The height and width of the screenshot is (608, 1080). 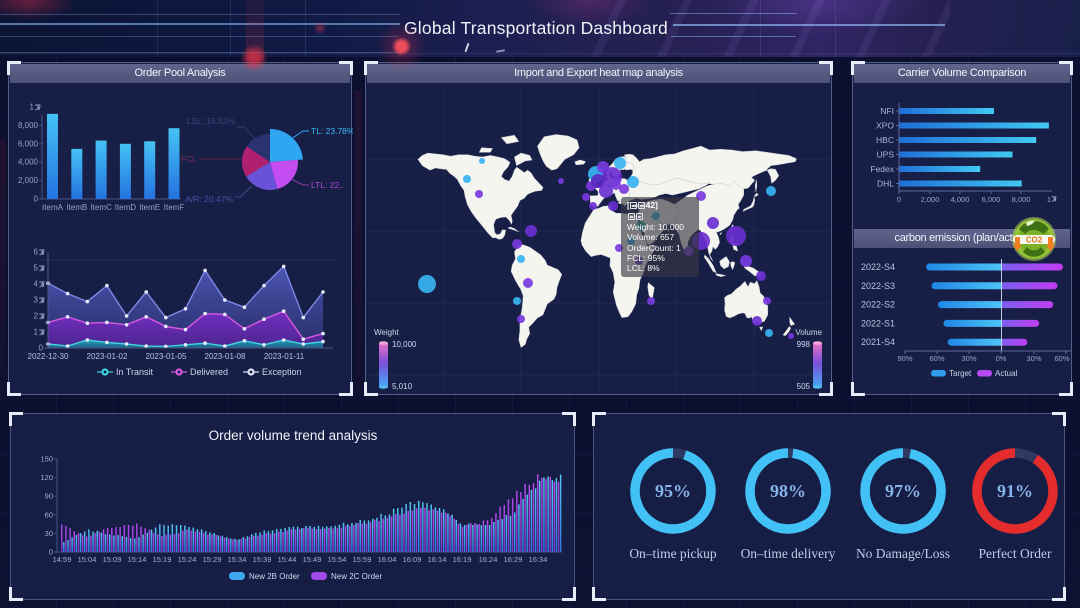 I want to click on svg-text: 5,010, so click(x=402, y=386).